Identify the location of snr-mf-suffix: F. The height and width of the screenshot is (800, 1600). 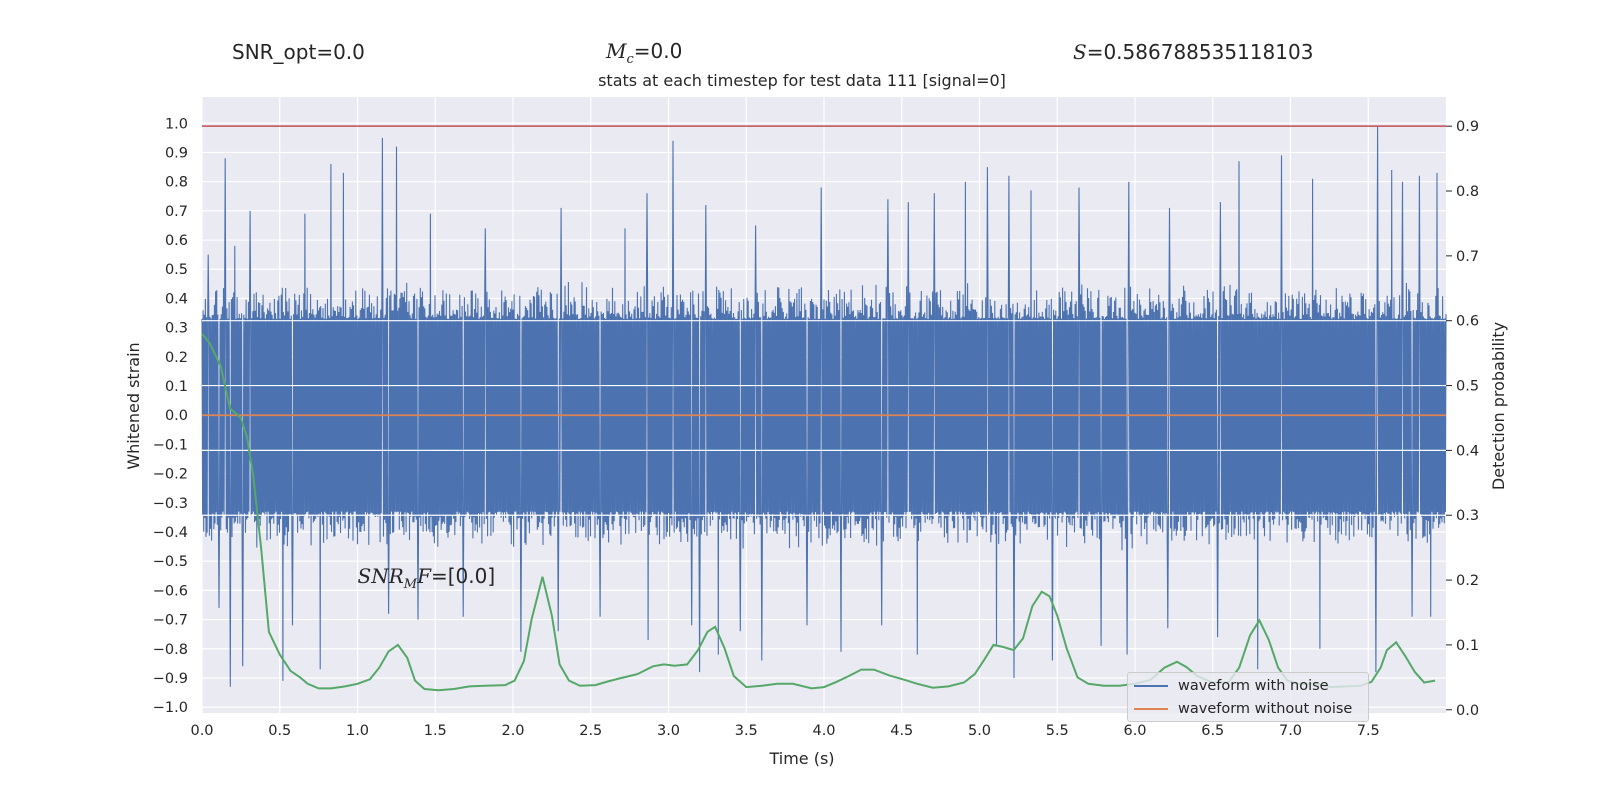
(424, 576).